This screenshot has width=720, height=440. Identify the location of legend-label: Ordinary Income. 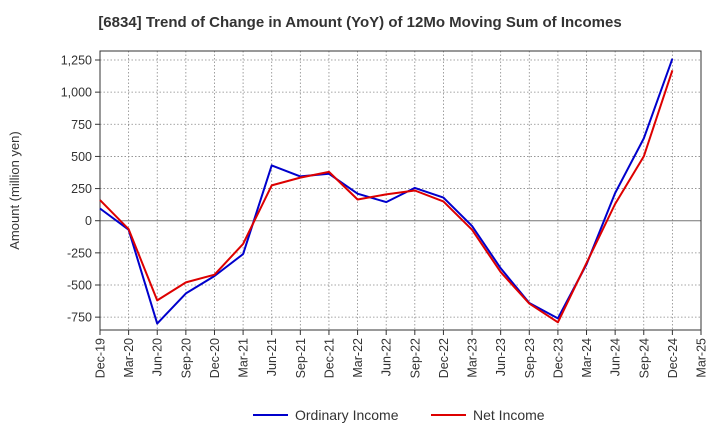
(347, 415).